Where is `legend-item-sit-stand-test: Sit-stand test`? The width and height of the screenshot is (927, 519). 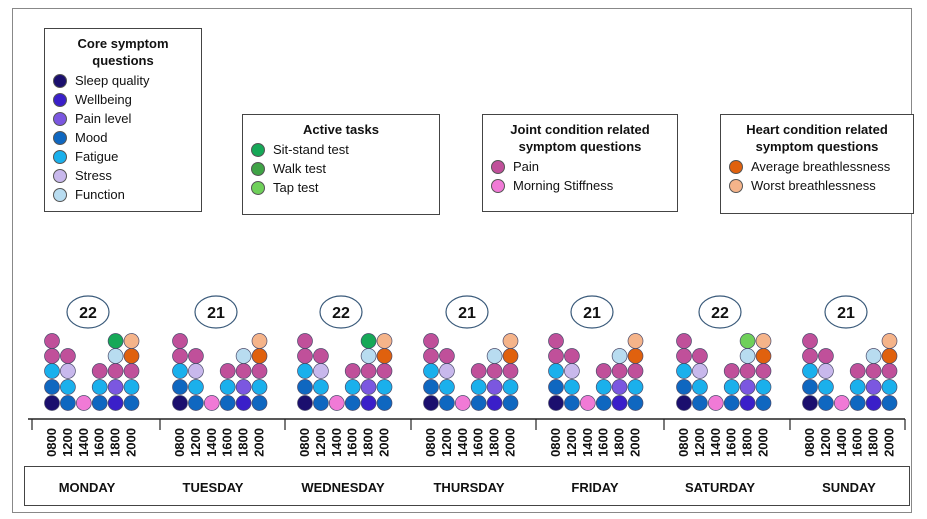
legend-item-sit-stand-test: Sit-stand test is located at coordinates (341, 149).